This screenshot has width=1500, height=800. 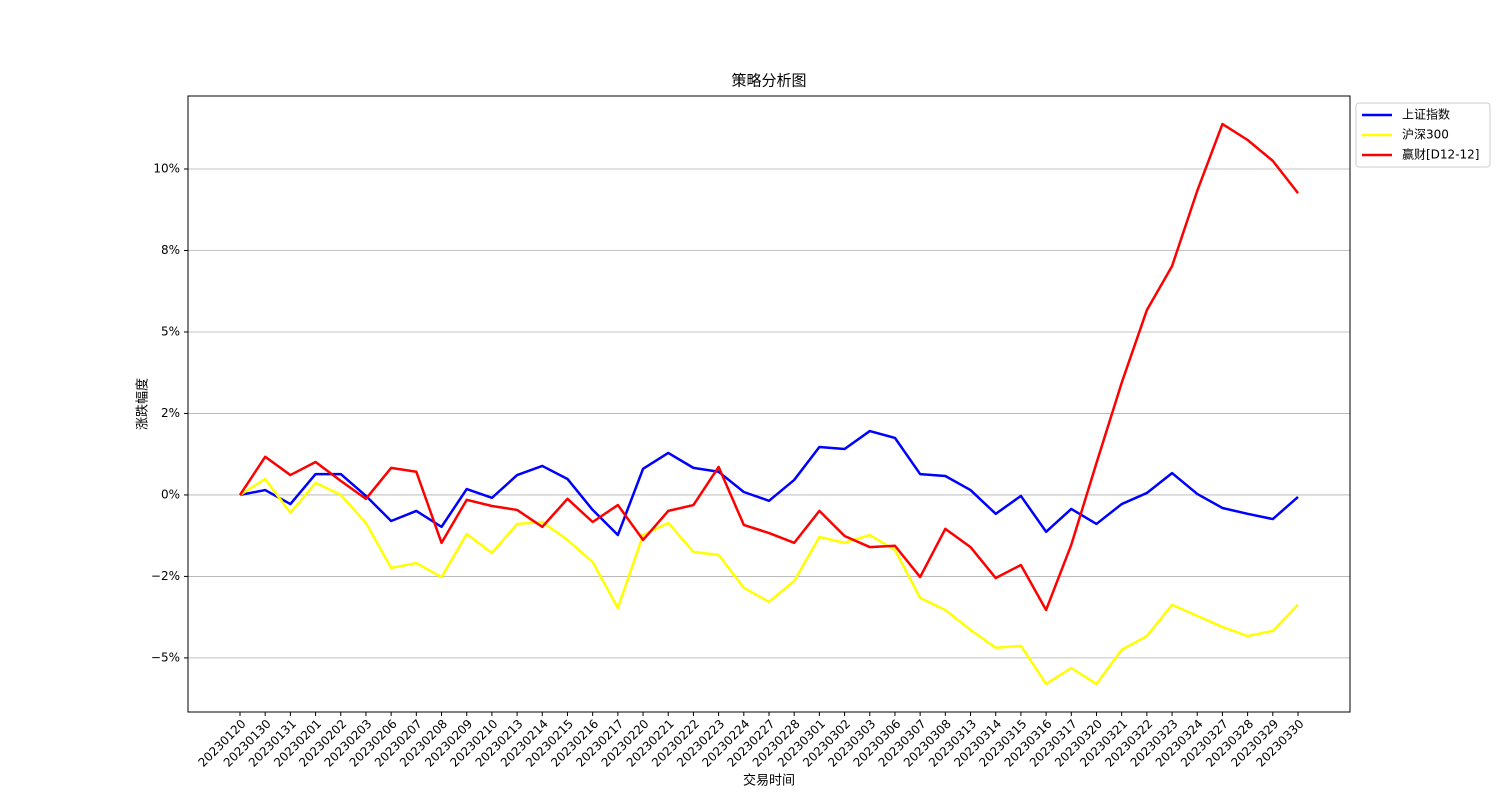 What do you see at coordinates (170, 250) in the screenshot?
I see `y-tick-label: 8%` at bounding box center [170, 250].